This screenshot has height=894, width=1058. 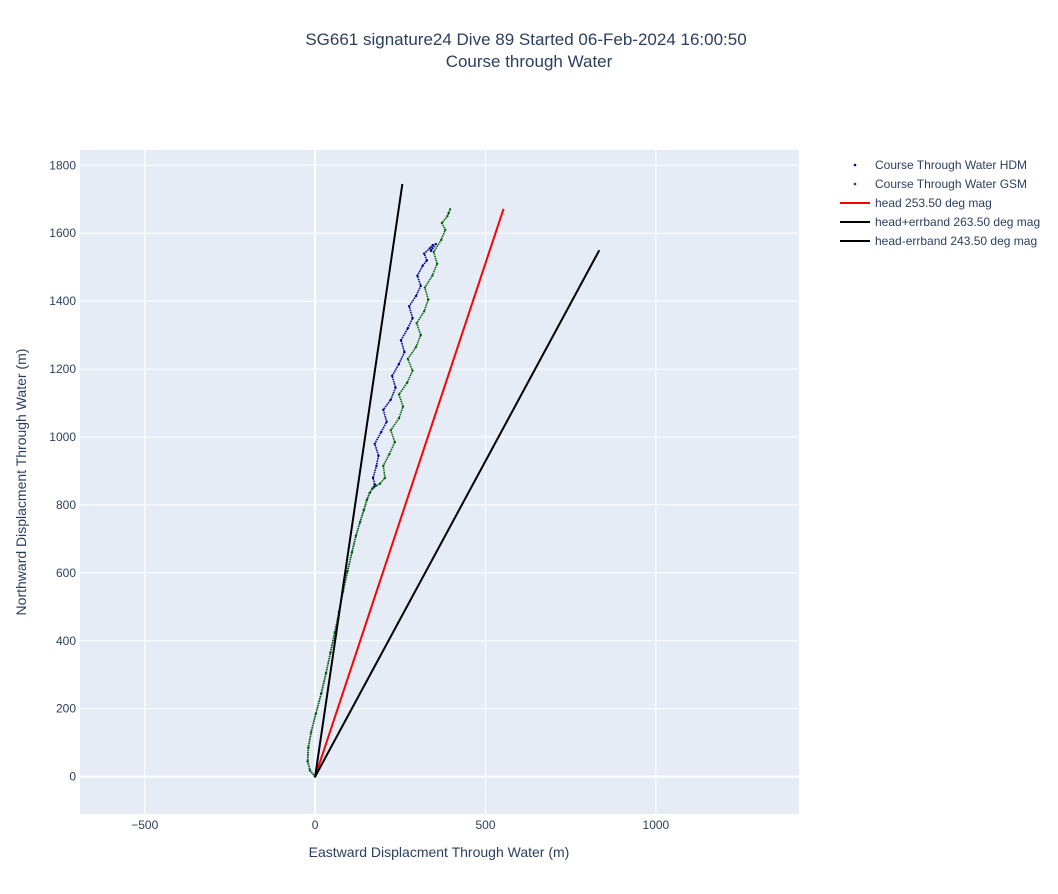 I want to click on series-trace, so click(x=378, y=493).